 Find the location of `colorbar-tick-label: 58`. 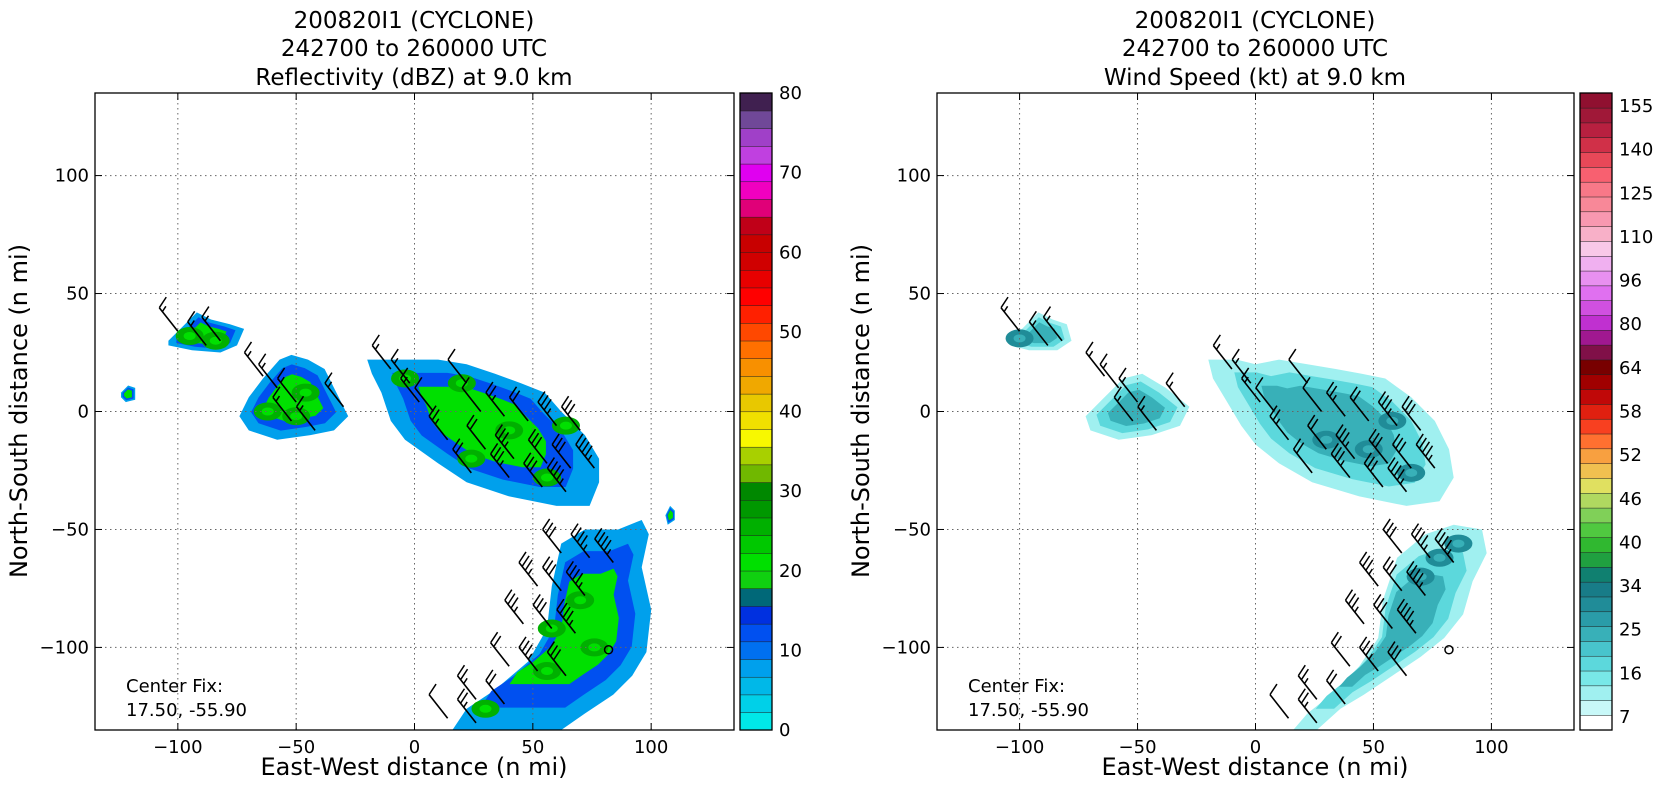

colorbar-tick-label: 58 is located at coordinates (1630, 412).